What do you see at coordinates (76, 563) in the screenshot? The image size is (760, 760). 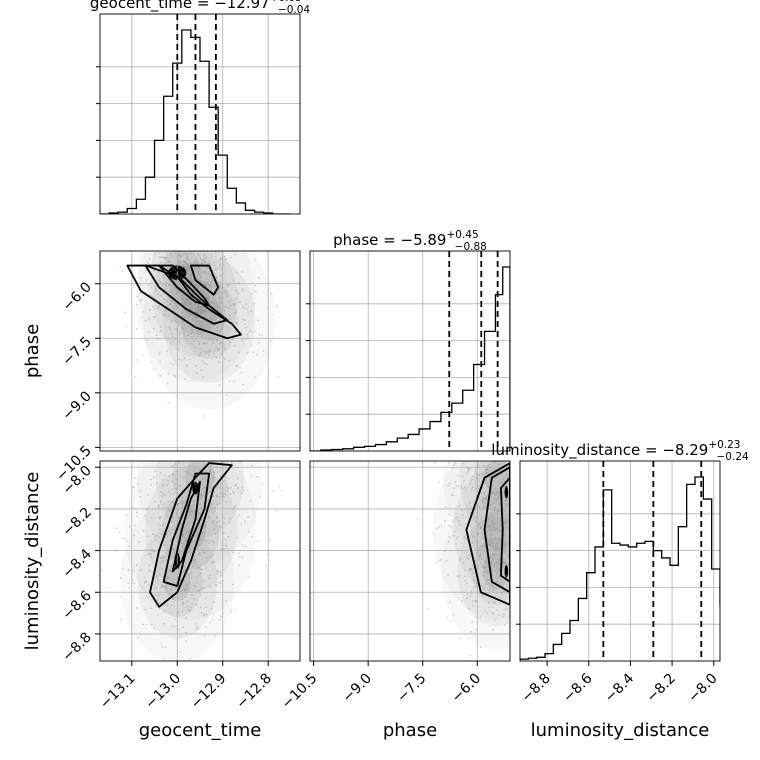 I see `ytick-label-luminosity_distance: −8.4` at bounding box center [76, 563].